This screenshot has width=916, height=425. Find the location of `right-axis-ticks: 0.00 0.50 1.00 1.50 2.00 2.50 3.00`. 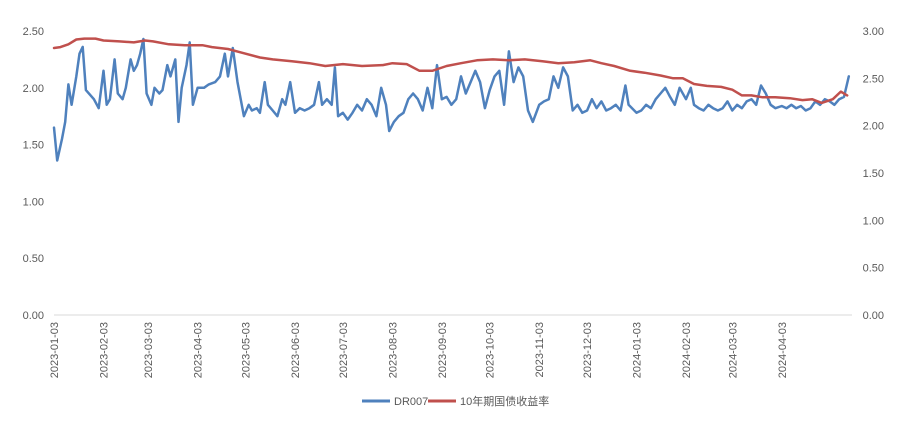

right-axis-ticks: 0.00 0.50 1.00 1.50 2.00 2.50 3.00 is located at coordinates (873, 174).